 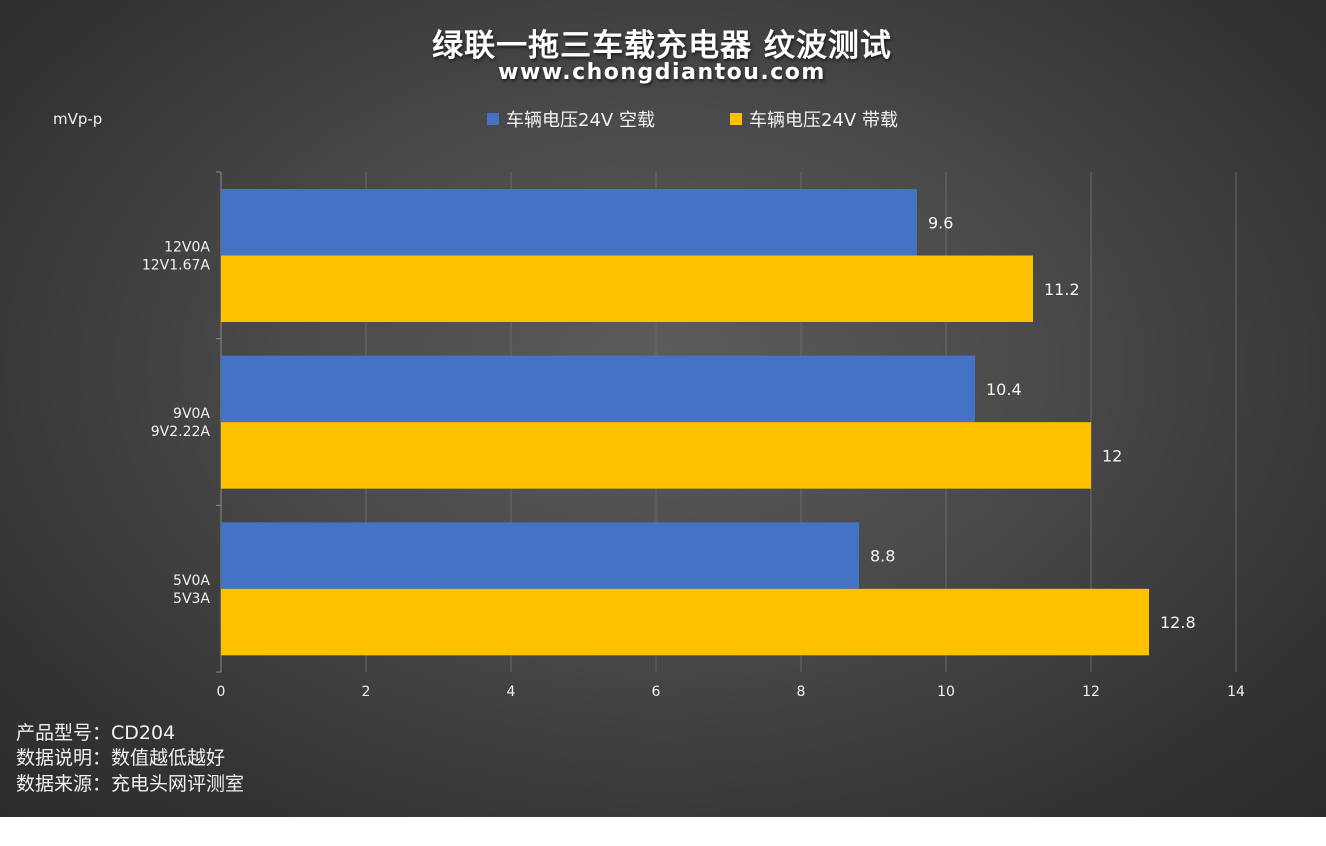 What do you see at coordinates (1091, 692) in the screenshot?
I see `x-tick-label: 12` at bounding box center [1091, 692].